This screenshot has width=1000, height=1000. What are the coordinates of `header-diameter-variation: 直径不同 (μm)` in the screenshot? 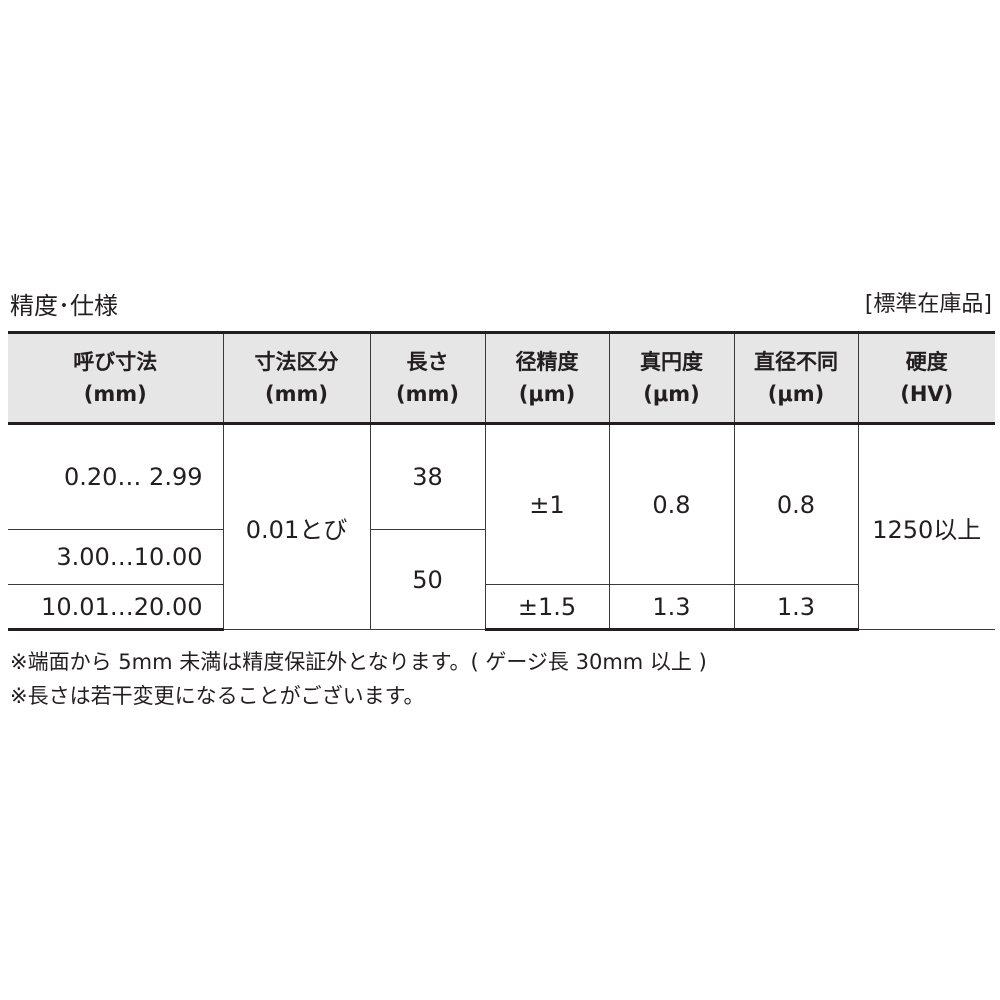 It's located at (796, 378).